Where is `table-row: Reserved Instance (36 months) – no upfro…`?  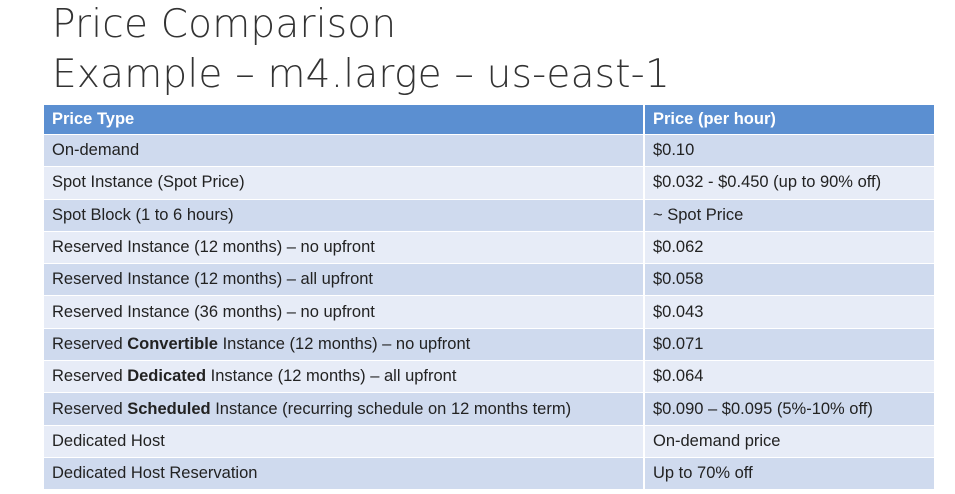
table-row: Reserved Instance (36 months) – no upfro… is located at coordinates (489, 312).